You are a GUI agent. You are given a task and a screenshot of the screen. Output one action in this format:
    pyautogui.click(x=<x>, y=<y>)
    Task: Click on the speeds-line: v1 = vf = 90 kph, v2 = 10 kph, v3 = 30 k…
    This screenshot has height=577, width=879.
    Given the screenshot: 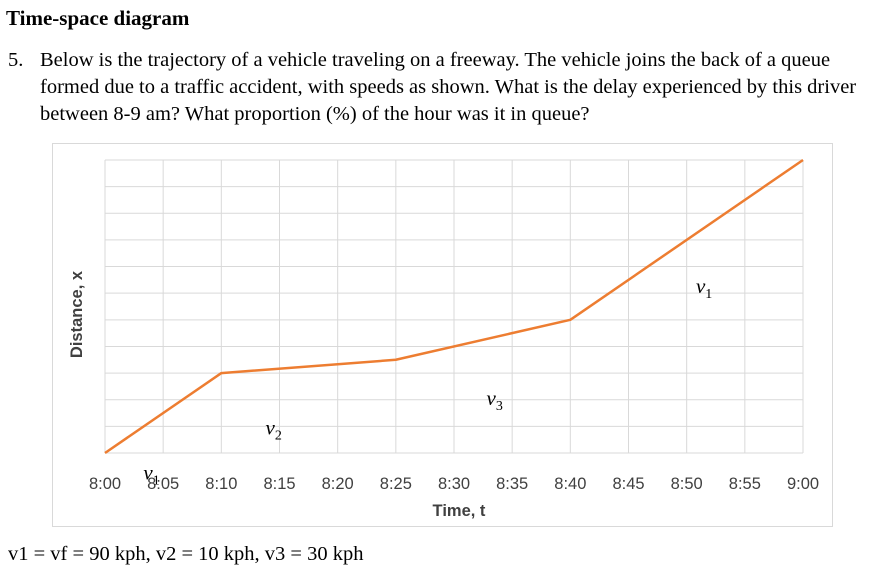 What is the action you would take?
    pyautogui.click(x=185, y=554)
    